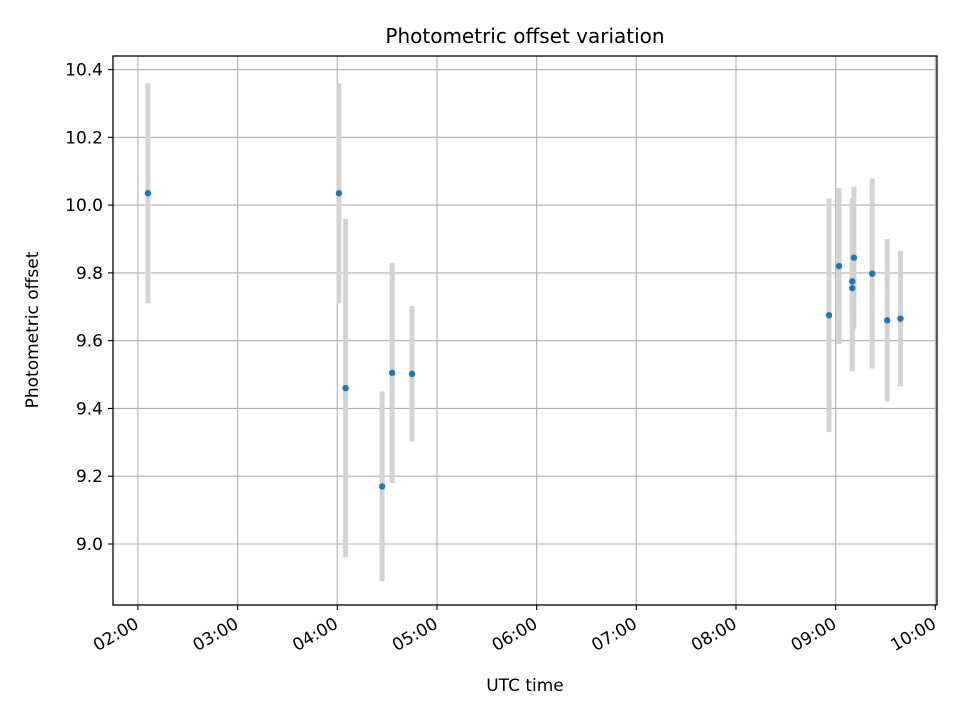 This screenshot has height=720, width=960. I want to click on y-tick-label: 9.2, so click(89, 477).